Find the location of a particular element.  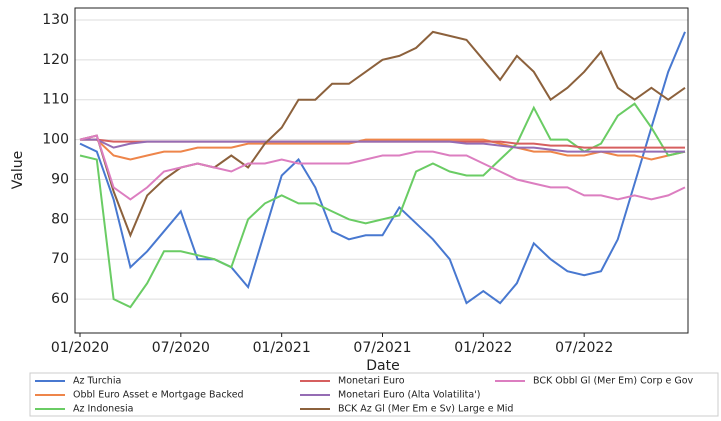

legend-label: Monetari Euro (Alta Volatilita') is located at coordinates (409, 395).